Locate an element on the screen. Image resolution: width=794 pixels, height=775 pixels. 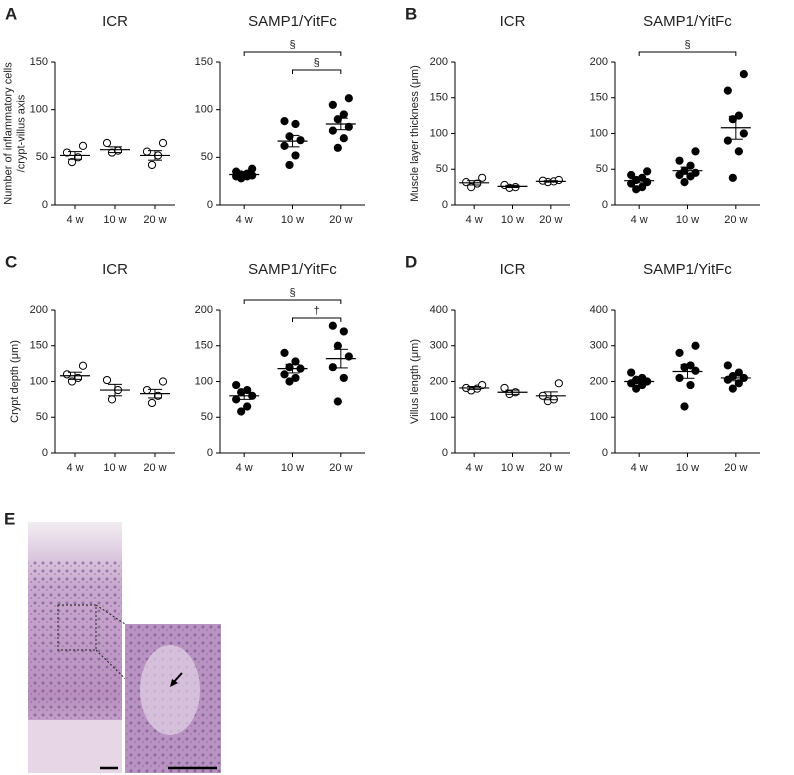
y-axis-label: Muscle layer thickness (μm) is located at coordinates (415, 133).